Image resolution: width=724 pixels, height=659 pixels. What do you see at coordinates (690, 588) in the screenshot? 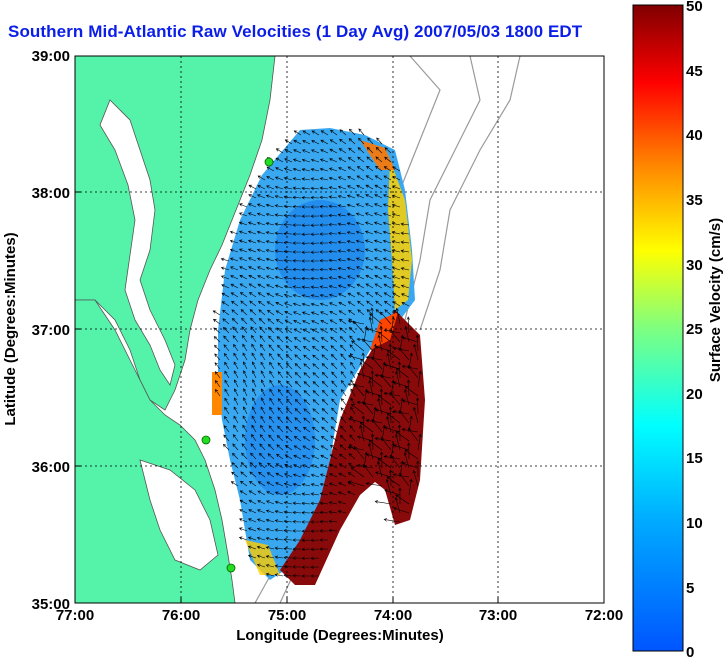
I see `colorbar-tick-label: 5` at bounding box center [690, 588].